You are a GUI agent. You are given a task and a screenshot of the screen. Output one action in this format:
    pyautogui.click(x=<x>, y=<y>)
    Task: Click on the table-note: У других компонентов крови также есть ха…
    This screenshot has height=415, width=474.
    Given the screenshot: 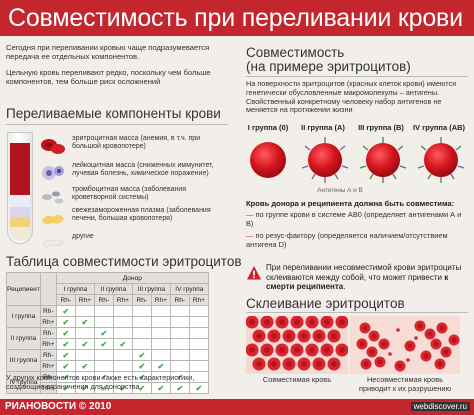 What is the action you would take?
    pyautogui.click(x=100, y=382)
    